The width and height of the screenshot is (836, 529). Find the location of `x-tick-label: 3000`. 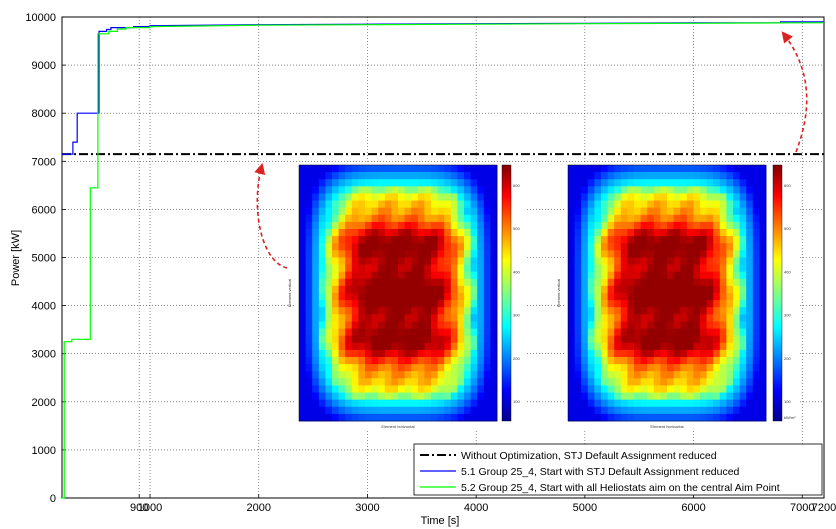

x-tick-label: 3000 is located at coordinates (367, 508).